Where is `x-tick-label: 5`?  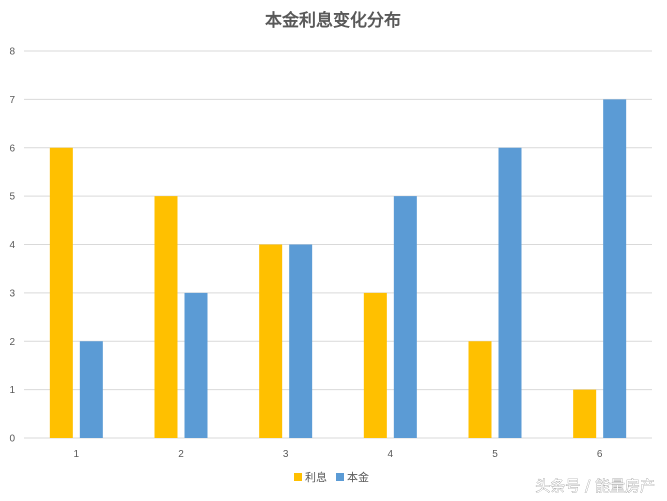
x-tick-label: 5 is located at coordinates (495, 454).